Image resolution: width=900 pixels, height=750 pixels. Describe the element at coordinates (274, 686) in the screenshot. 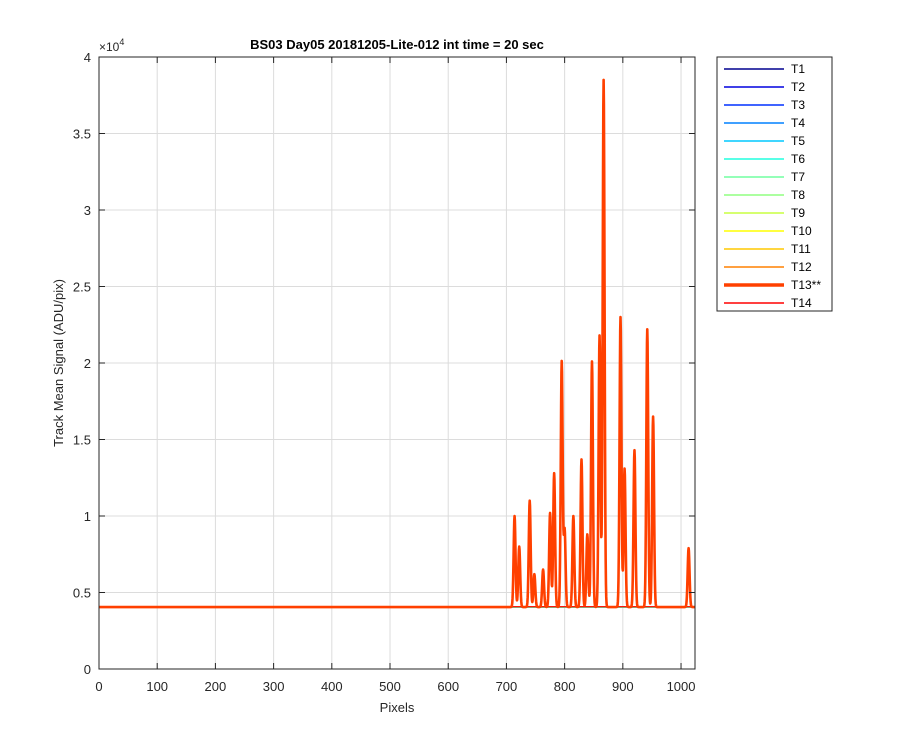

I see `x-tick-label: 300` at that location.